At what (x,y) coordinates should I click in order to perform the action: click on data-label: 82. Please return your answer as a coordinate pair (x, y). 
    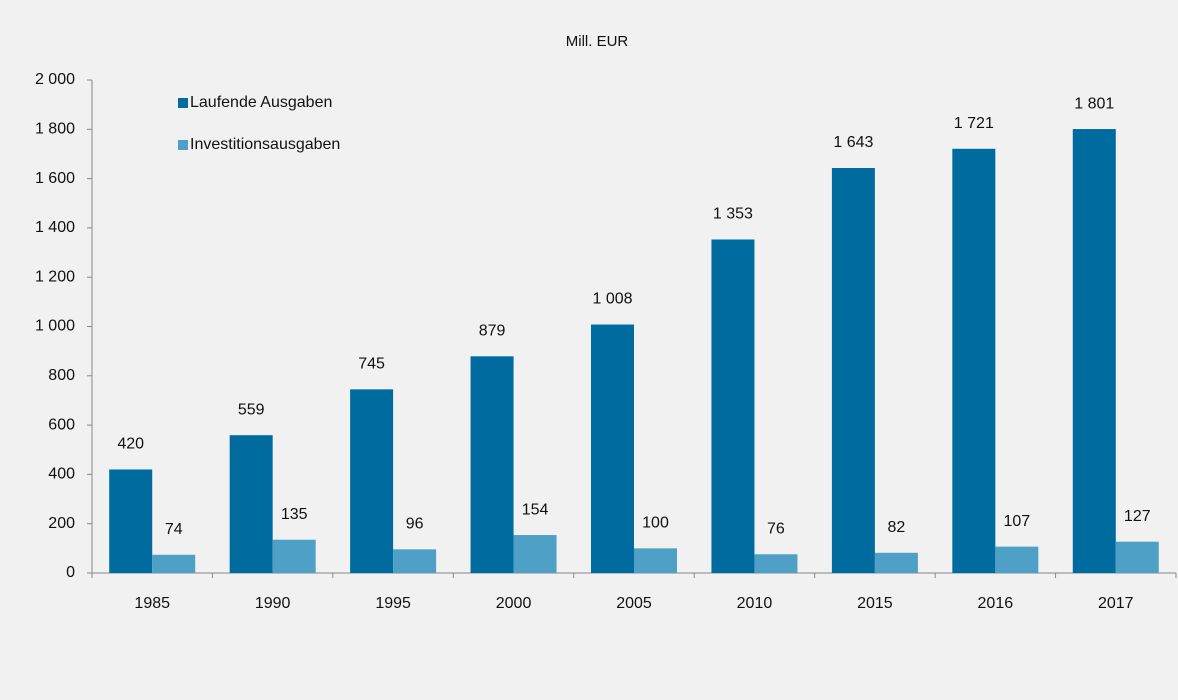
    Looking at the image, I should click on (896, 527).